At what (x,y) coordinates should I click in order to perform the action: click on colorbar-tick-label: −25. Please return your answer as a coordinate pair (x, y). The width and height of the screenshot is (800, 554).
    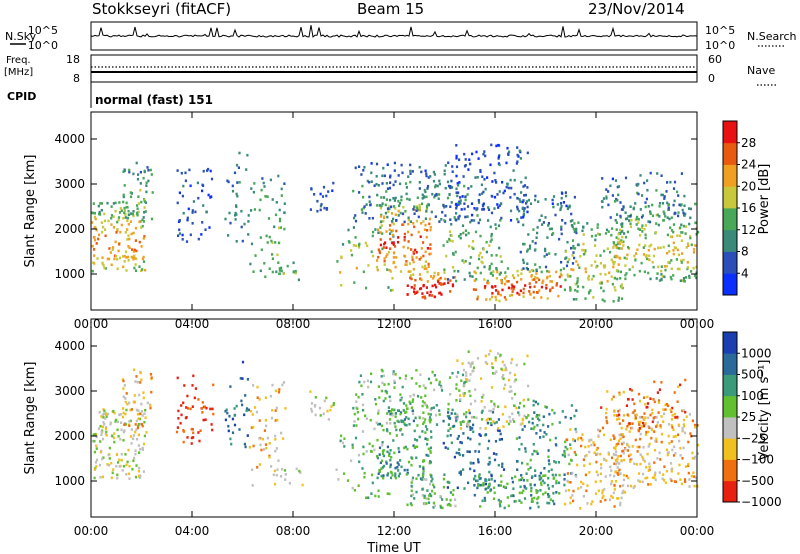
    Looking at the image, I should click on (753, 438).